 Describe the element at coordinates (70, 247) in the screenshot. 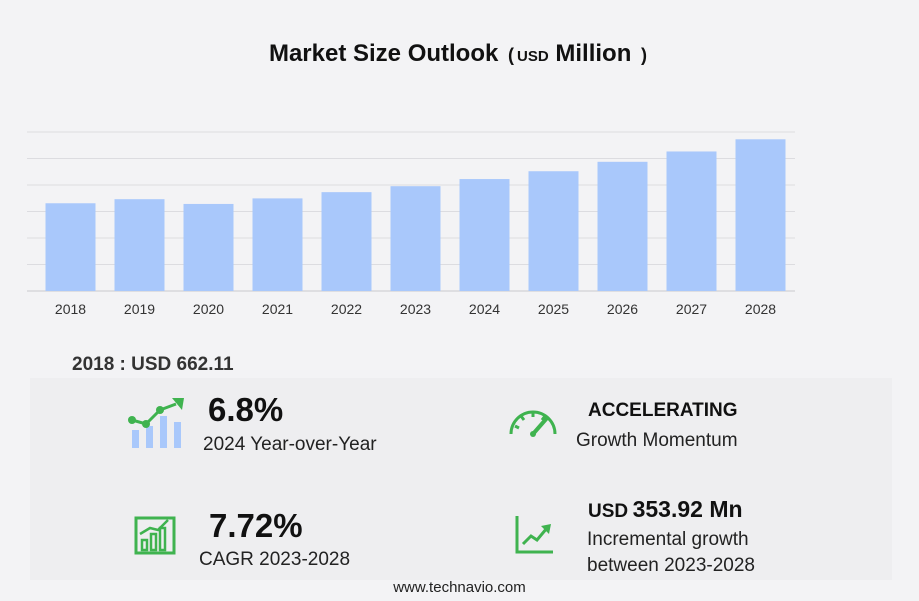

I see `bar-2018` at that location.